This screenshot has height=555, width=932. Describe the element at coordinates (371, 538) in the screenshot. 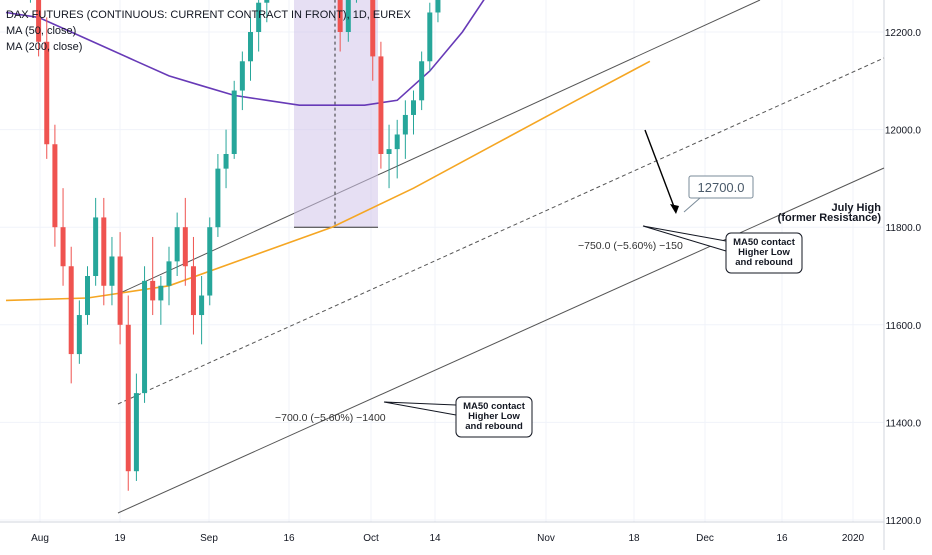

I see `x-tick-label: Oct` at that location.